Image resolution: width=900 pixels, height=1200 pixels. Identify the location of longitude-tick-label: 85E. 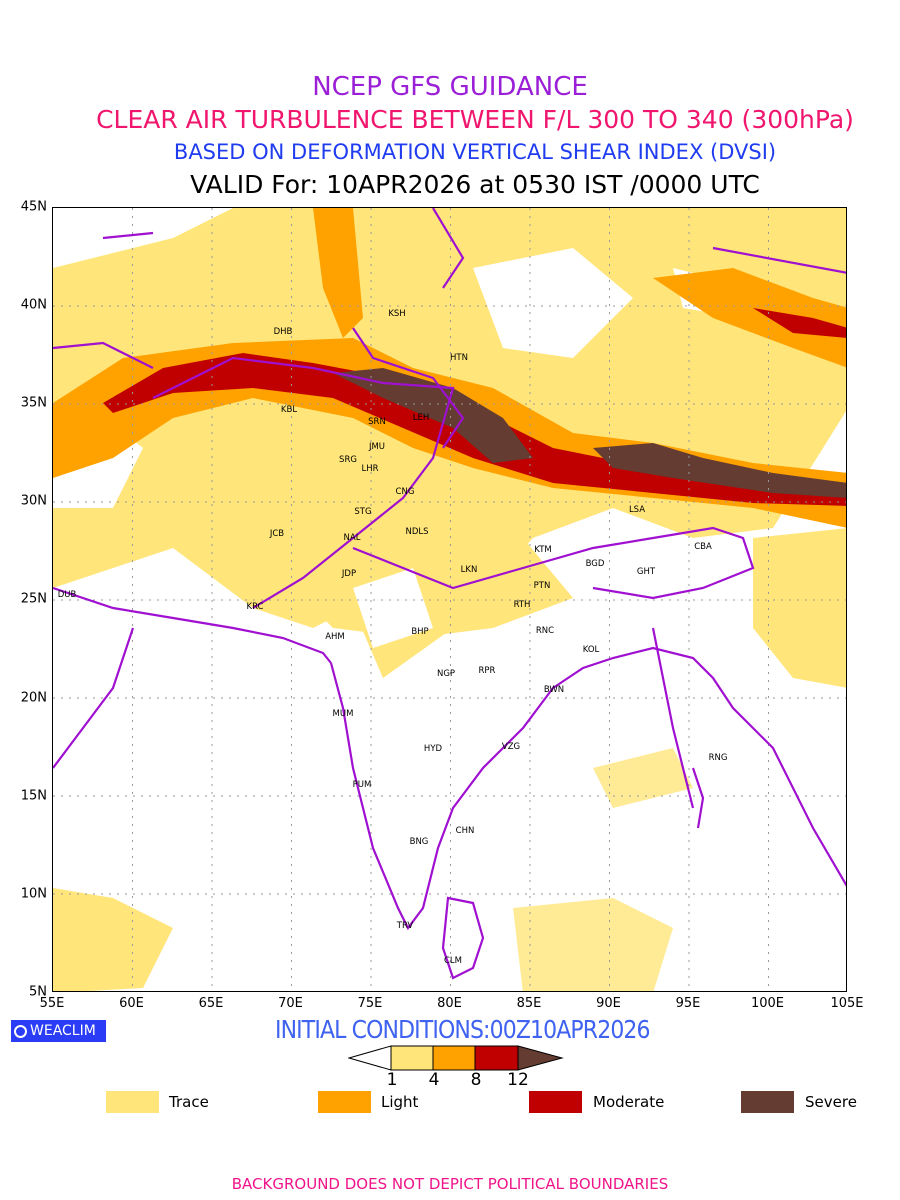
(529, 1003).